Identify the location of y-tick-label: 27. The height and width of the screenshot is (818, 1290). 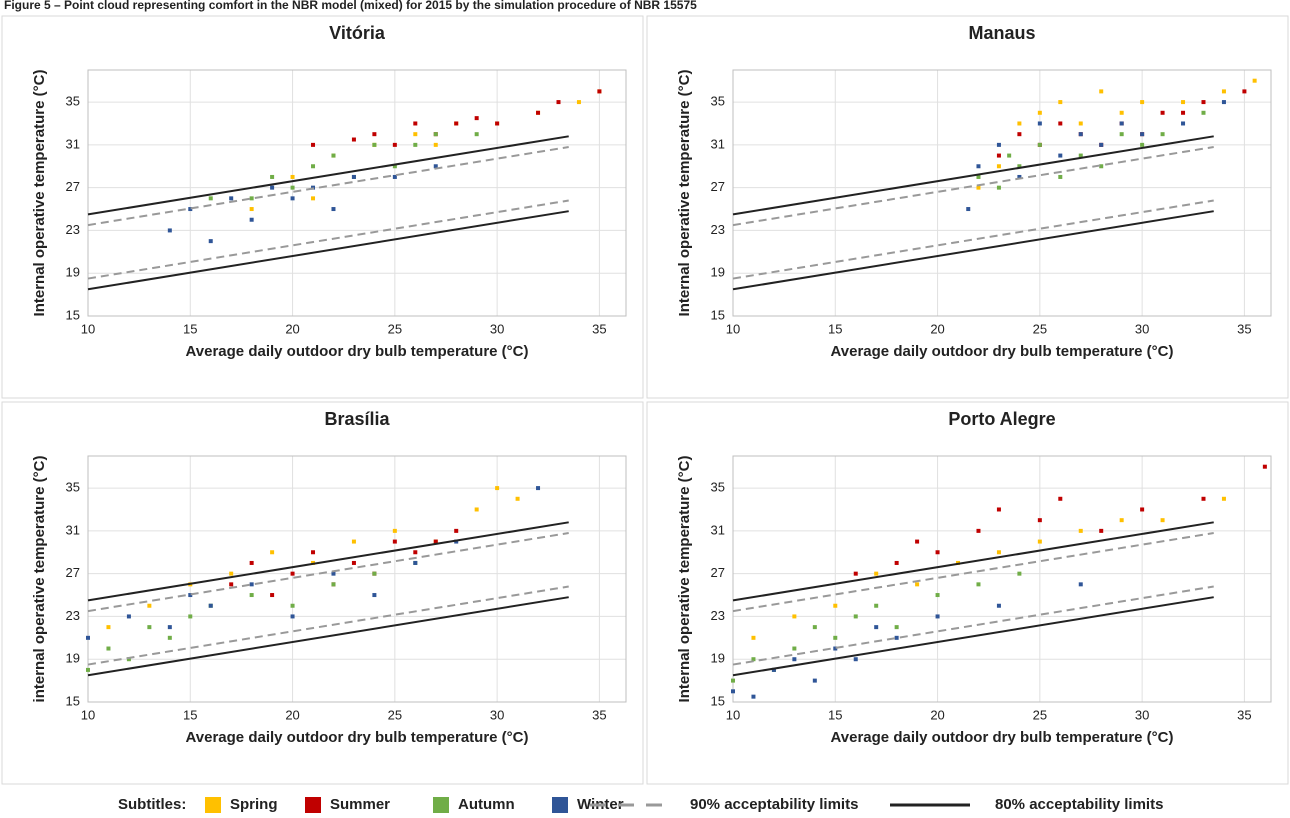
(718, 572).